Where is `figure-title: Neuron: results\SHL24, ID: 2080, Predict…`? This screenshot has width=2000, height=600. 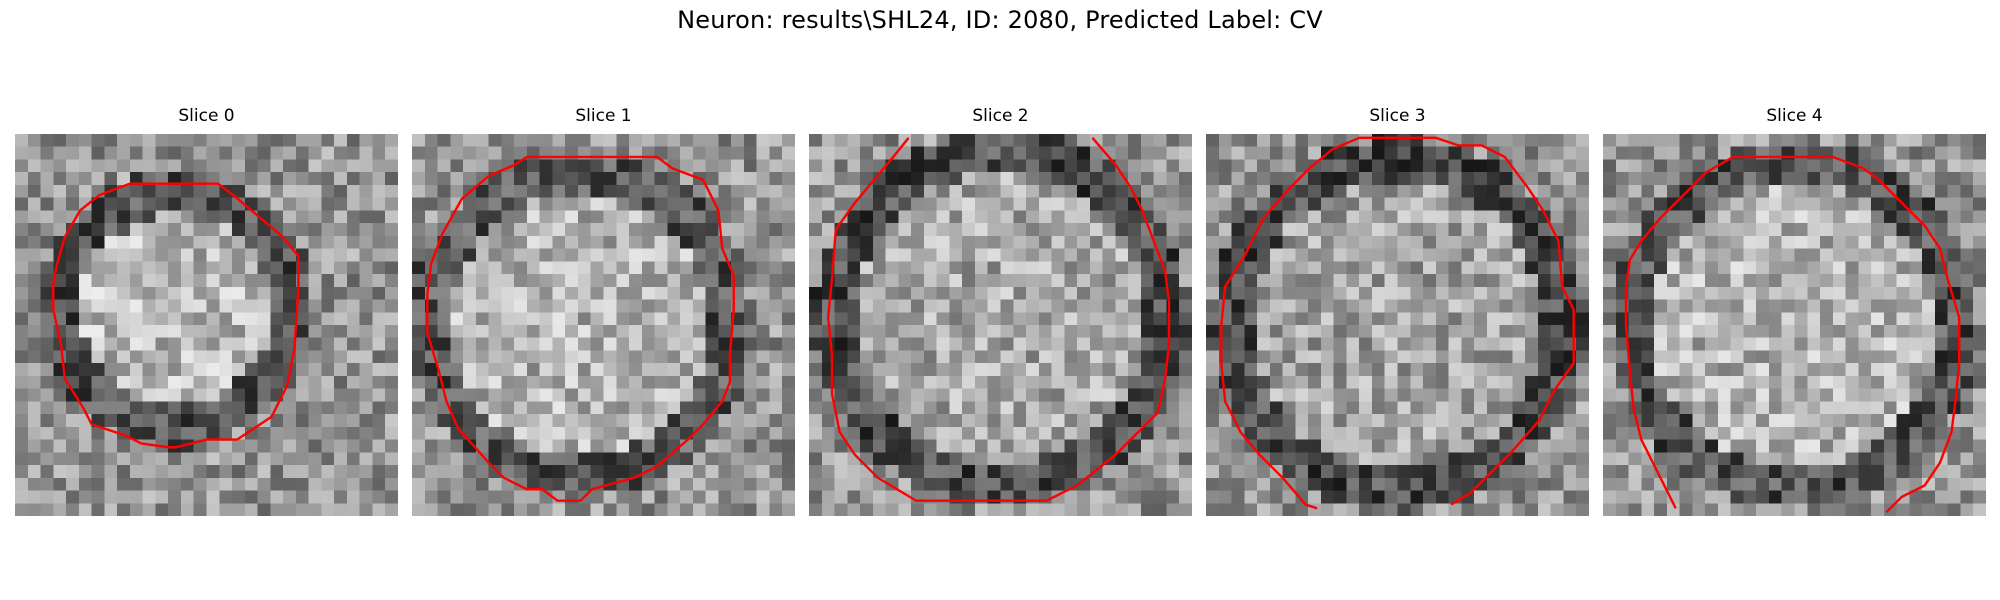
figure-title: Neuron: results\SHL24, ID: 2080, Predict… is located at coordinates (1000, 20).